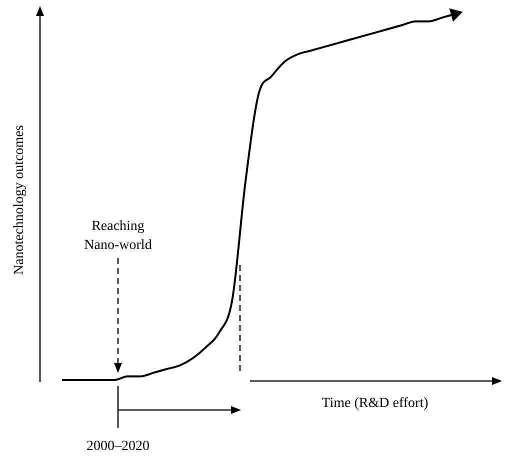 Image resolution: width=508 pixels, height=460 pixels. What do you see at coordinates (375, 404) in the screenshot?
I see `x-axis-title: Time (R&D effort)` at bounding box center [375, 404].